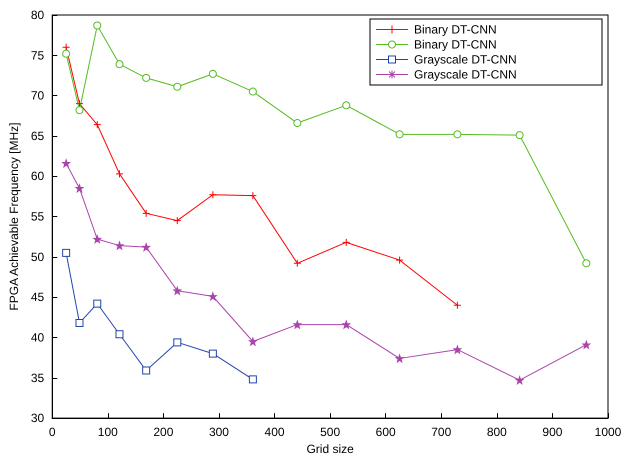 The image size is (630, 460). Describe the element at coordinates (37, 418) in the screenshot. I see `y-tick-label: 30` at that location.